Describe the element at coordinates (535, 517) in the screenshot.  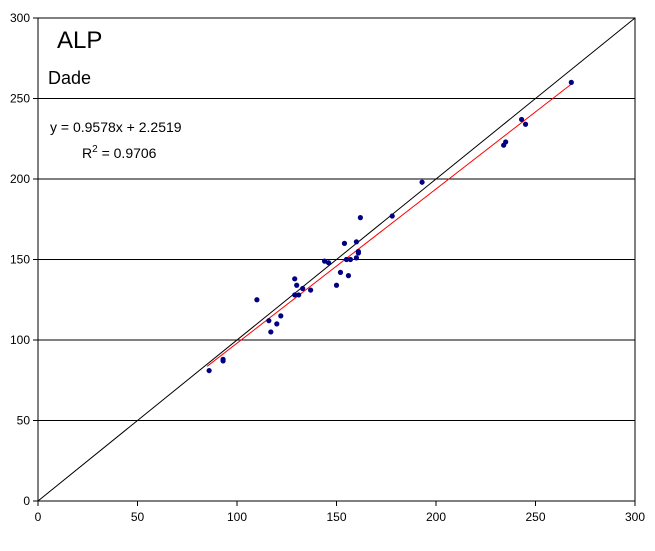
I see `x-tick-label: 250` at that location.